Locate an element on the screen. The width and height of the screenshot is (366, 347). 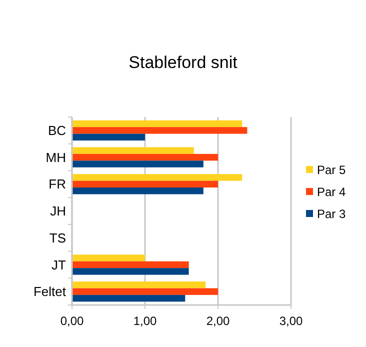
chart-title: Stableford snit is located at coordinates (183, 62).